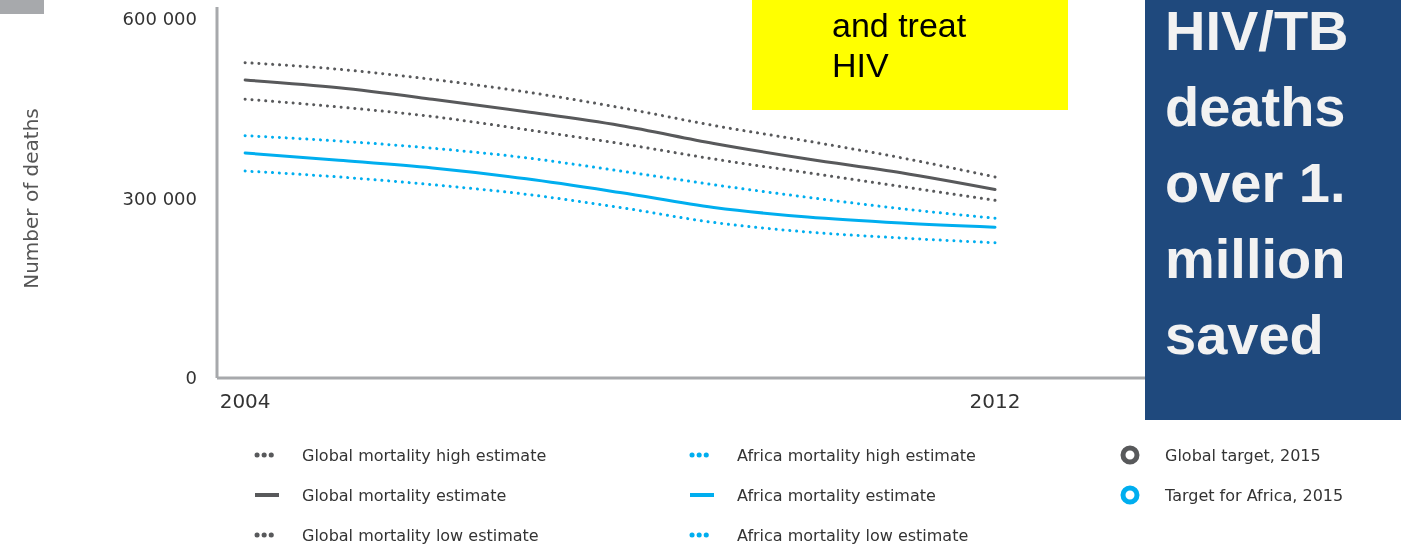 This screenshot has width=1401, height=545. Describe the element at coordinates (31, 198) in the screenshot. I see `y-axis-title: Number of deaths` at that location.